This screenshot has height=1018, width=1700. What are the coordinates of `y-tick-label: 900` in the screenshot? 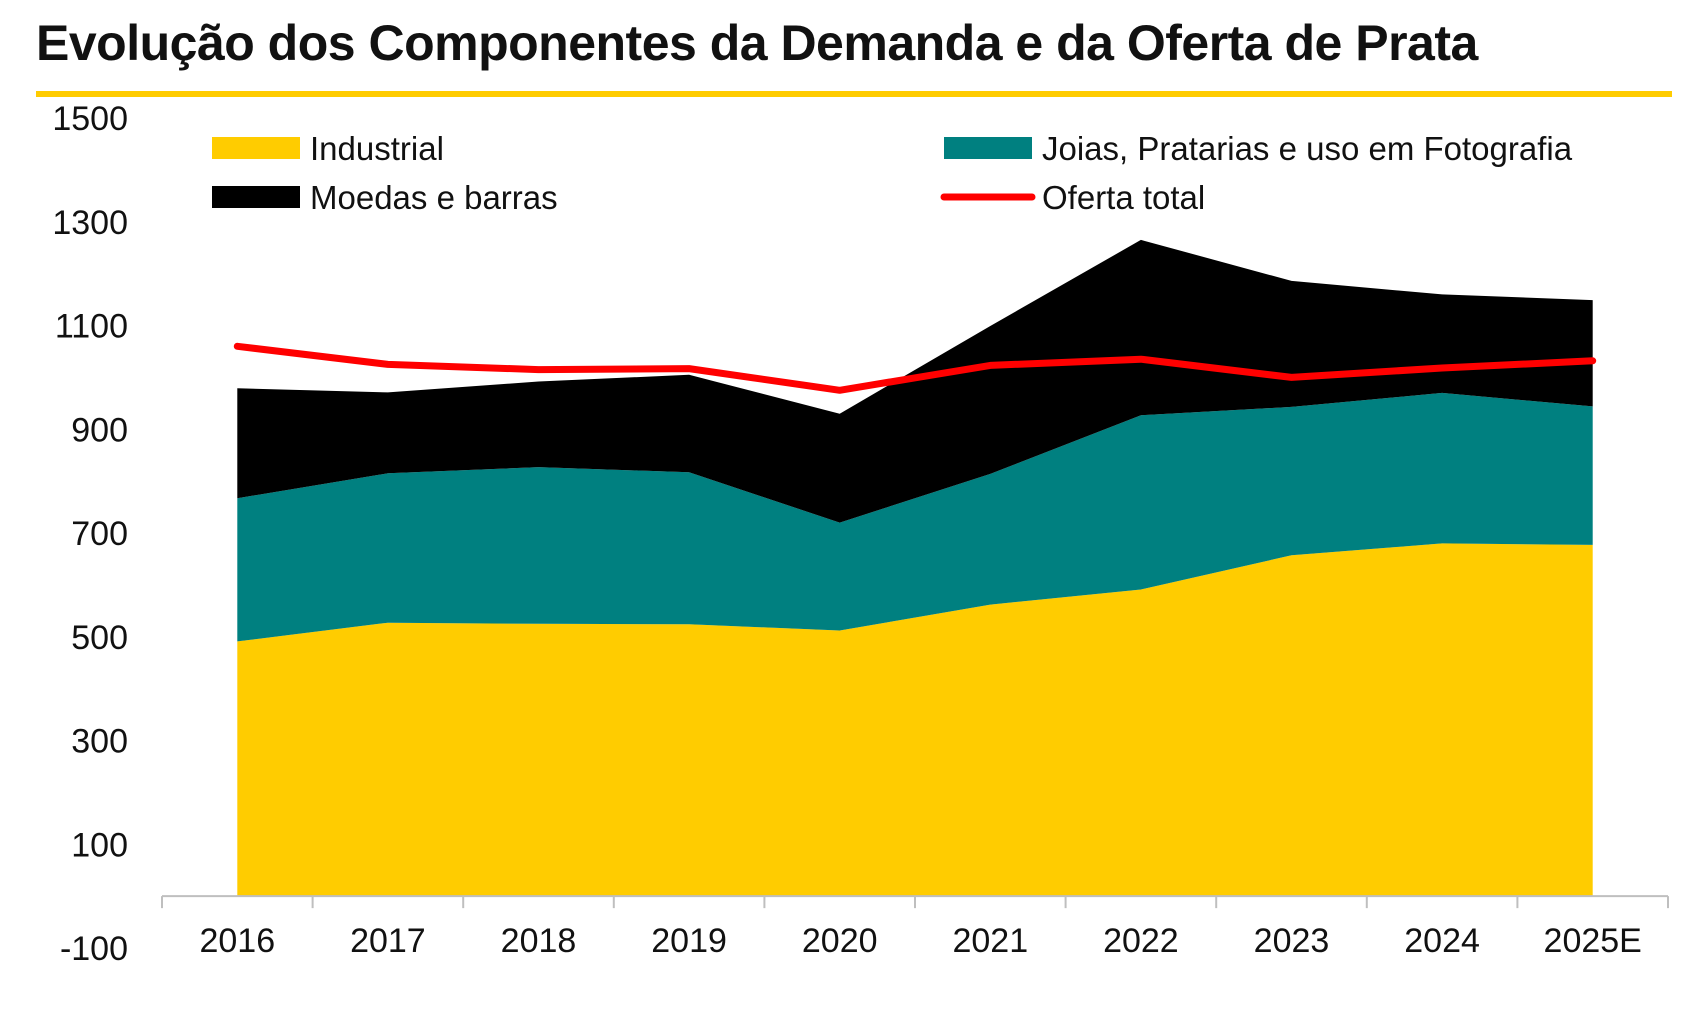 It's located at (99, 430).